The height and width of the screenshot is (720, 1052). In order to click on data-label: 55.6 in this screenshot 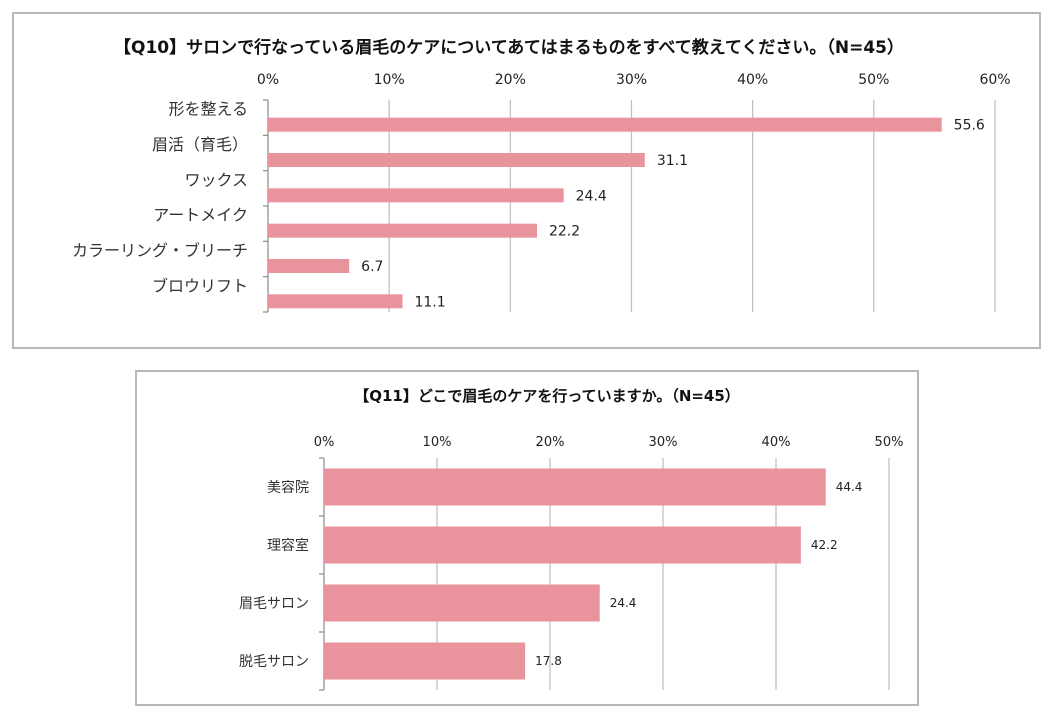, I will do `click(969, 126)`.